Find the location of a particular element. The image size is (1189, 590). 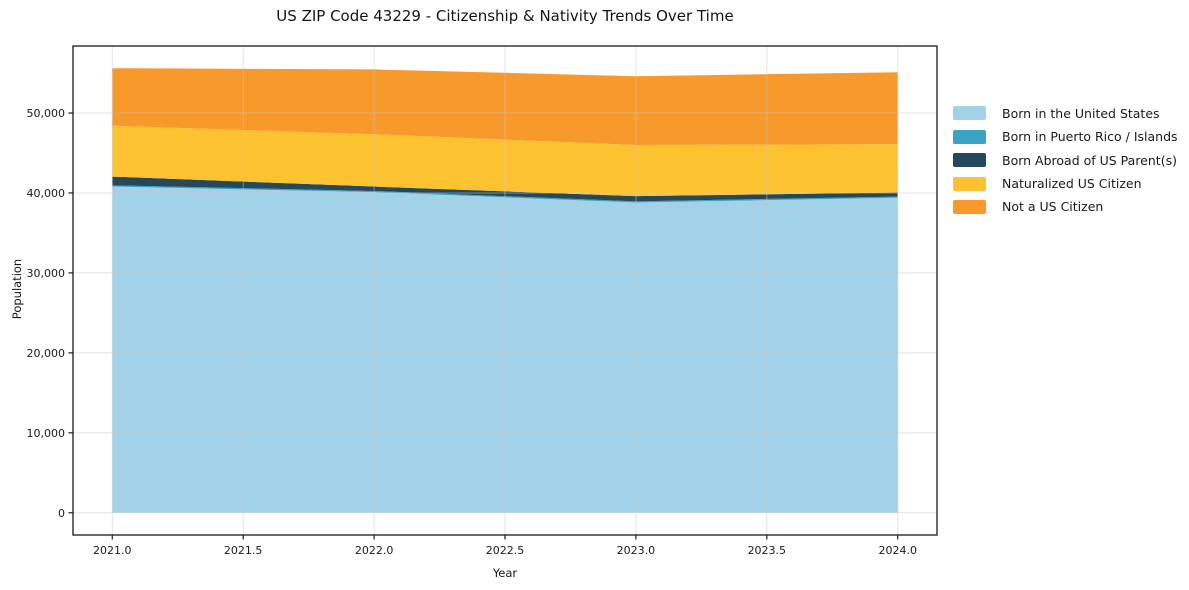

legend-item: Naturalized US Citizen is located at coordinates (1065, 183).